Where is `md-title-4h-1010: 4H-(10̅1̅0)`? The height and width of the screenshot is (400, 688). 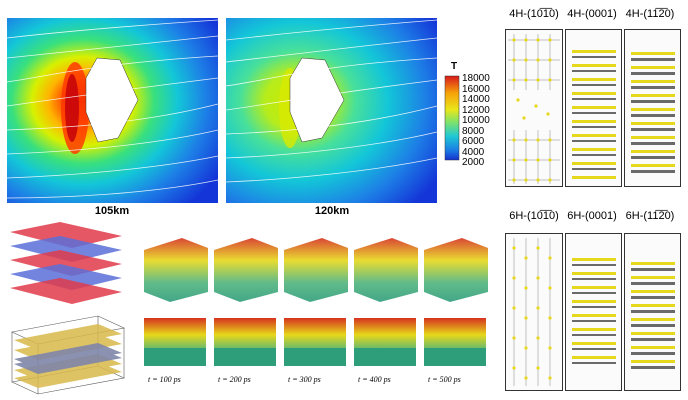 md-title-4h-1010: 4H-(10̅1̅0) is located at coordinates (534, 14).